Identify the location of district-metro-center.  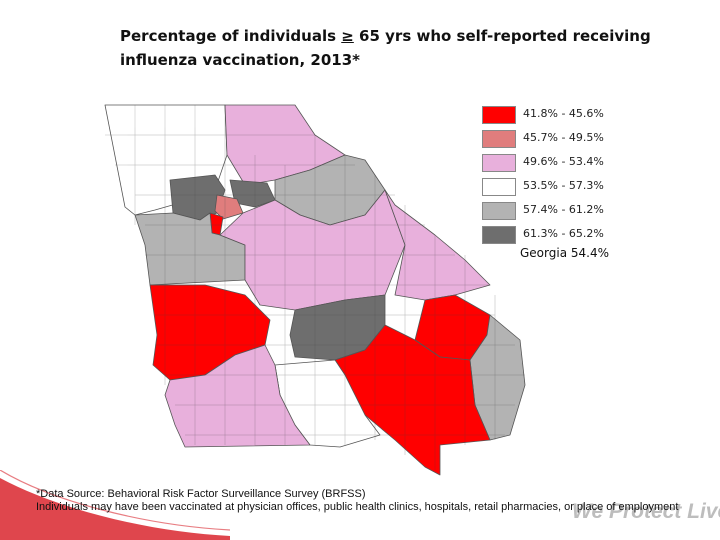
(229, 207).